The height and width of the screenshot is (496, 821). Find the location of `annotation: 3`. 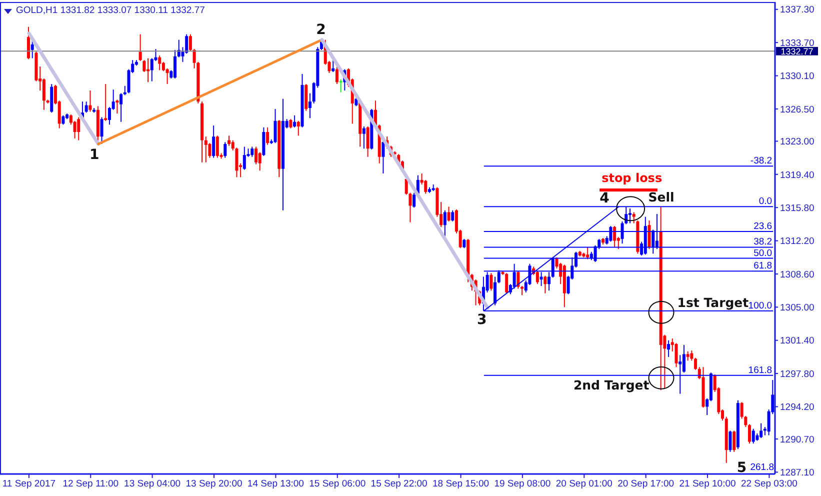

annotation: 3 is located at coordinates (482, 320).